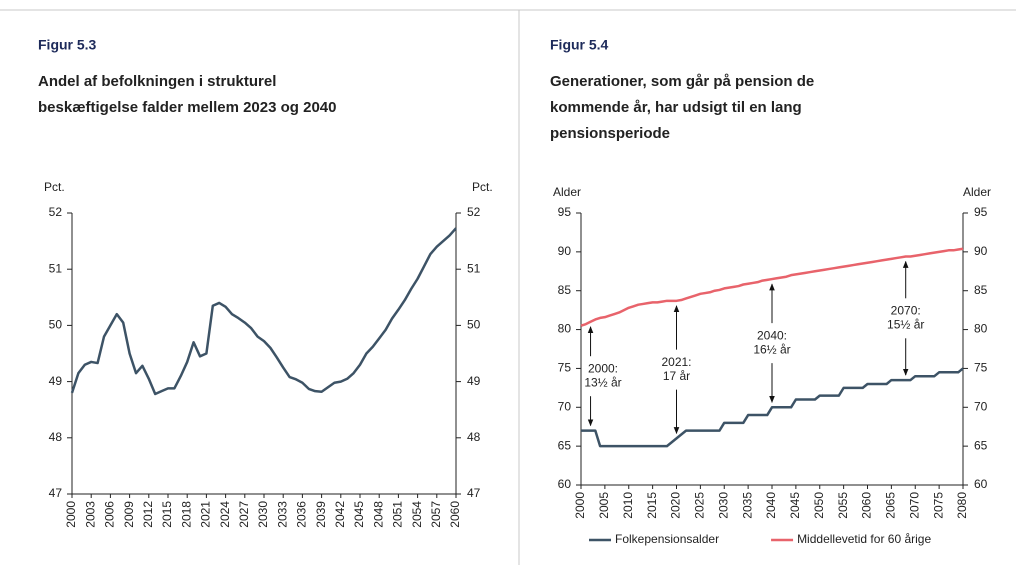 The width and height of the screenshot is (1016, 565). Describe the element at coordinates (579, 45) in the screenshot. I see `figure-number: Figur 5.4` at that location.